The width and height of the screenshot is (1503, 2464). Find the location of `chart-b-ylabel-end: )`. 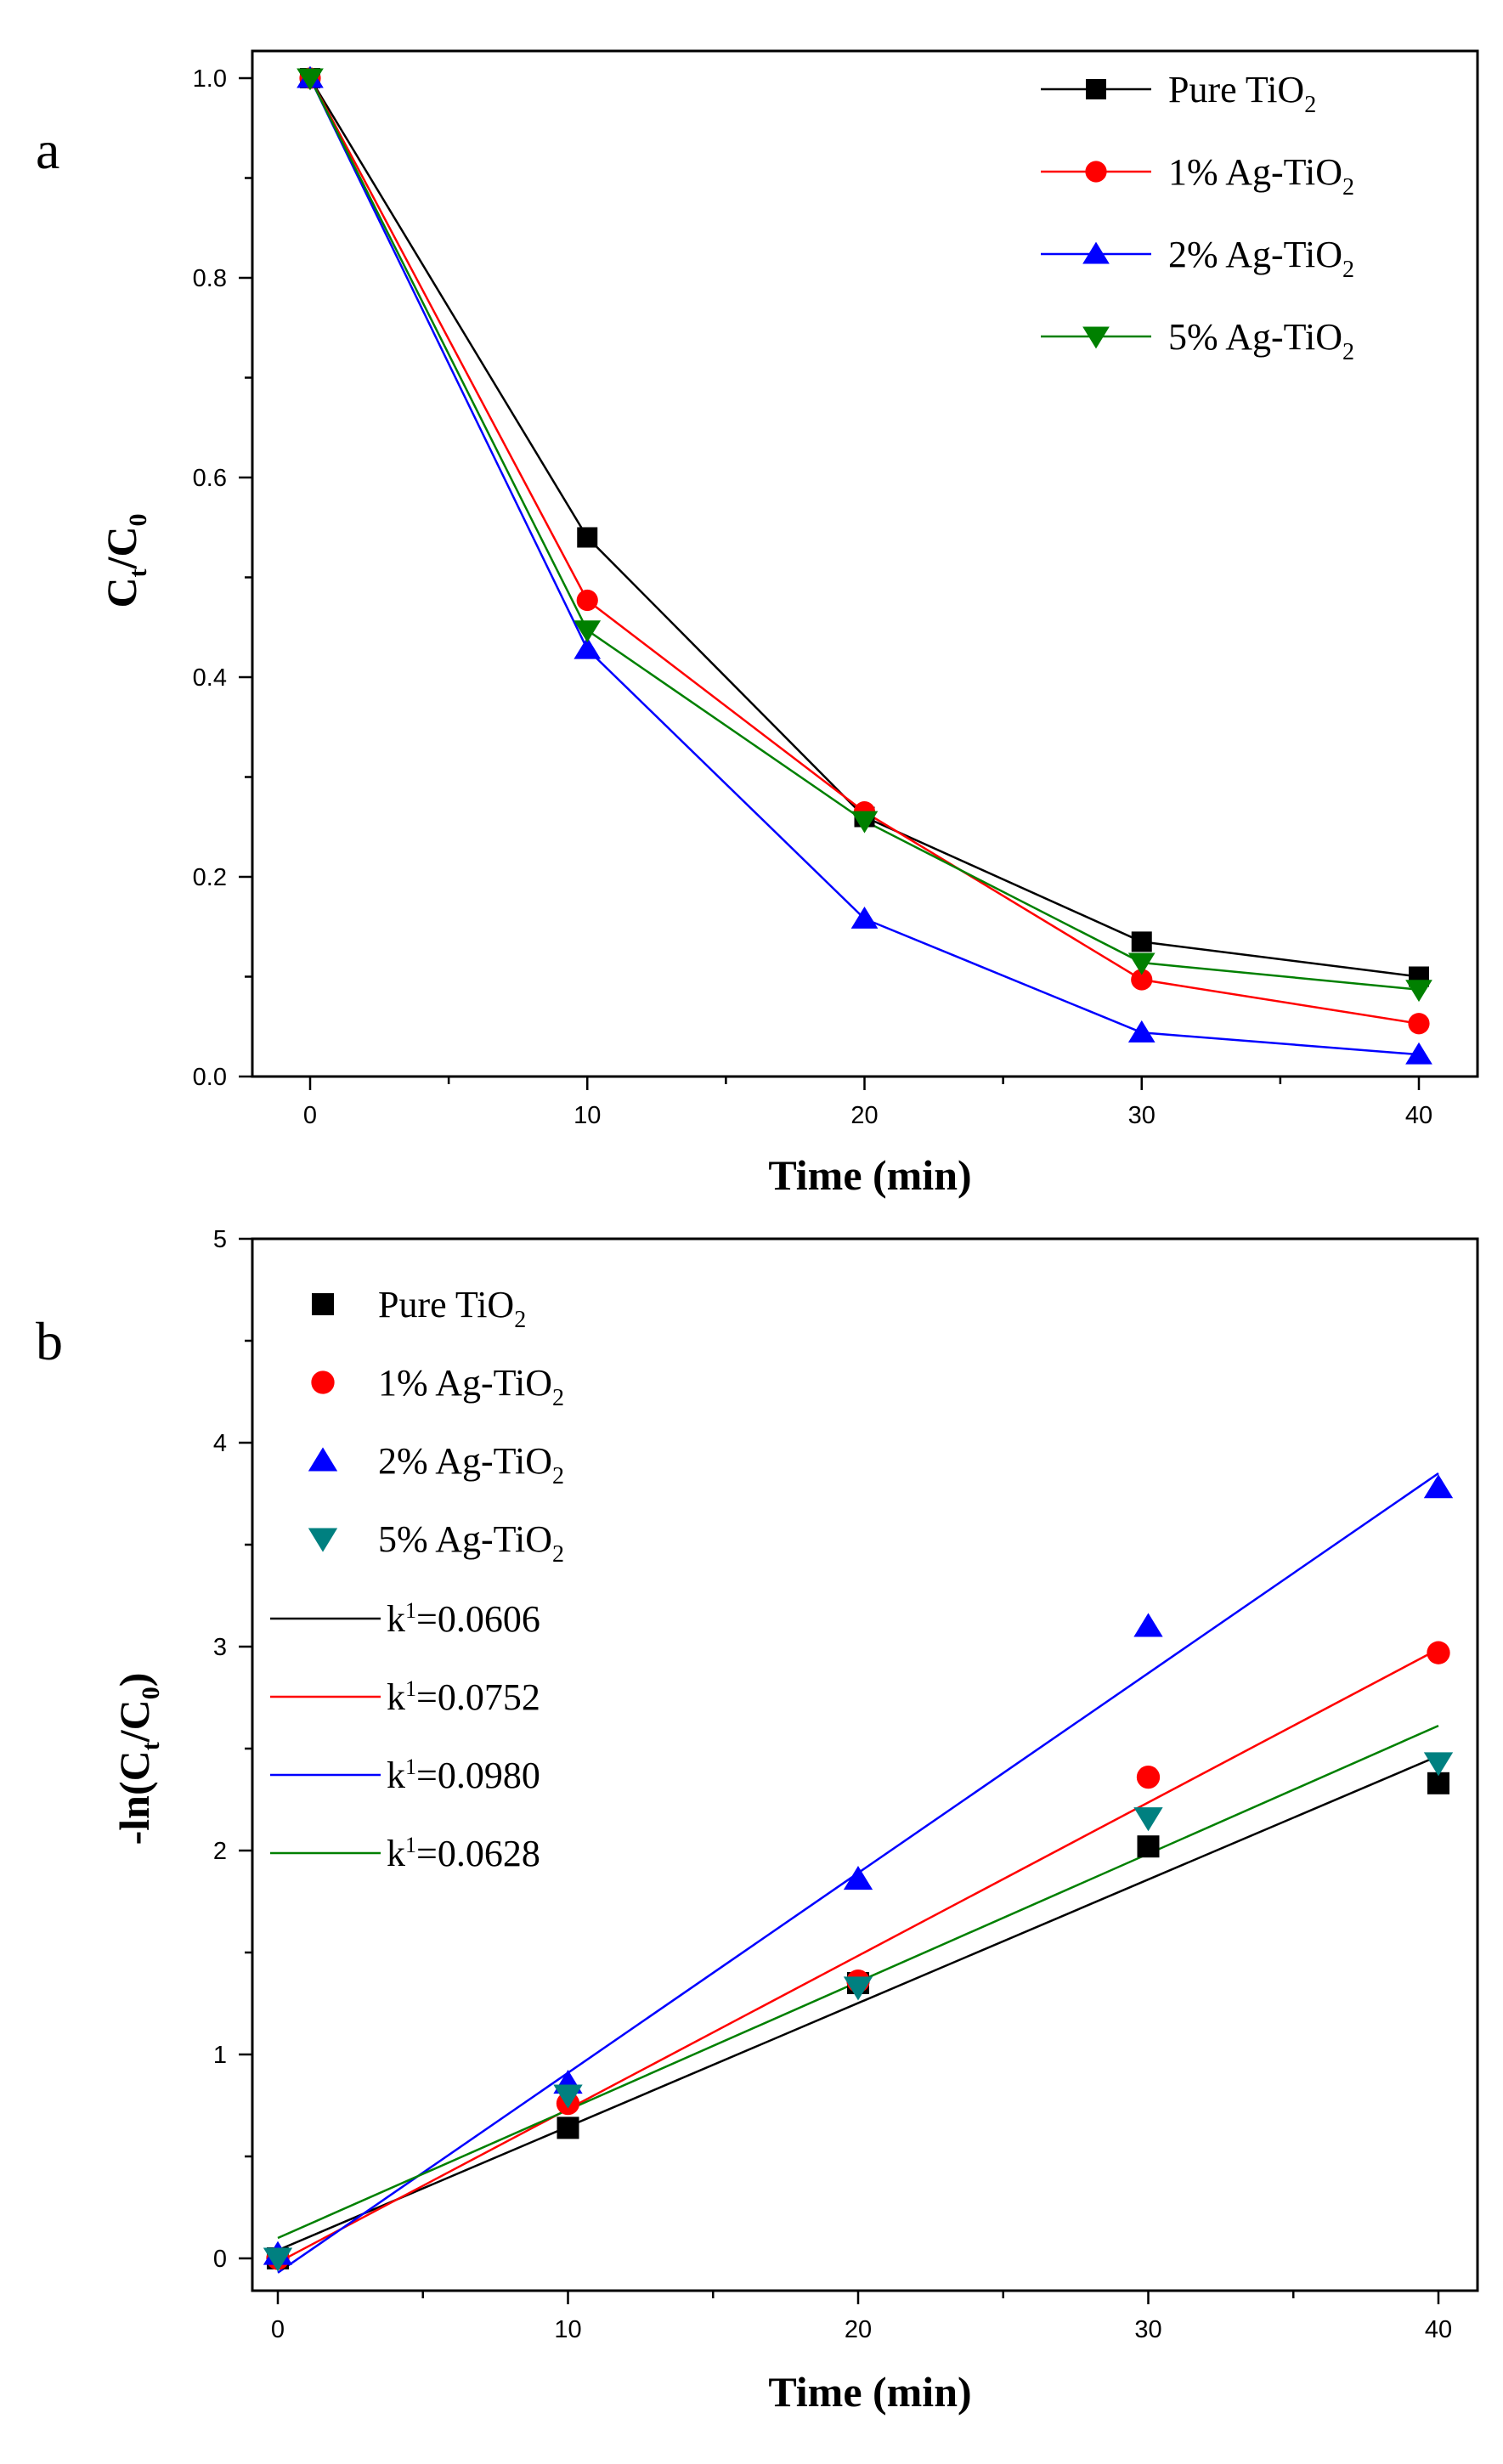

chart-b-ylabel-end: ) is located at coordinates (134, 1680).